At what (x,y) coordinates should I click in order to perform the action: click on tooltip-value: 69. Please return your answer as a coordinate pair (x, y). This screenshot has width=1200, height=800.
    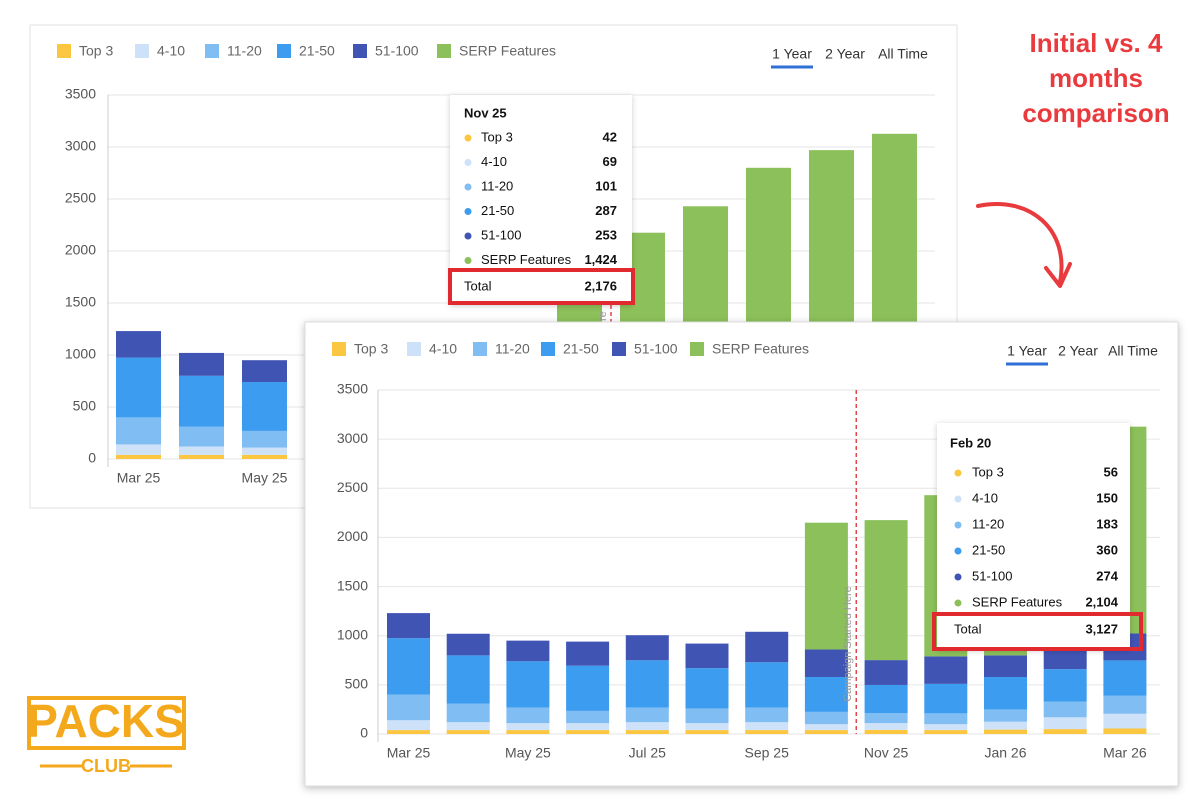
    Looking at the image, I should click on (610, 161).